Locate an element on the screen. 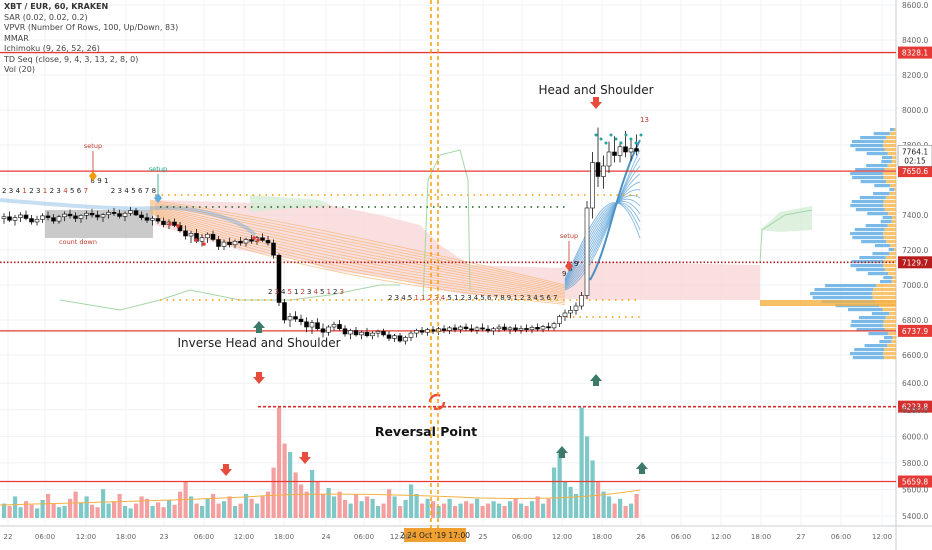 This screenshot has height=550, width=932. td-count-c-20: 2 is located at coordinates (522, 298).